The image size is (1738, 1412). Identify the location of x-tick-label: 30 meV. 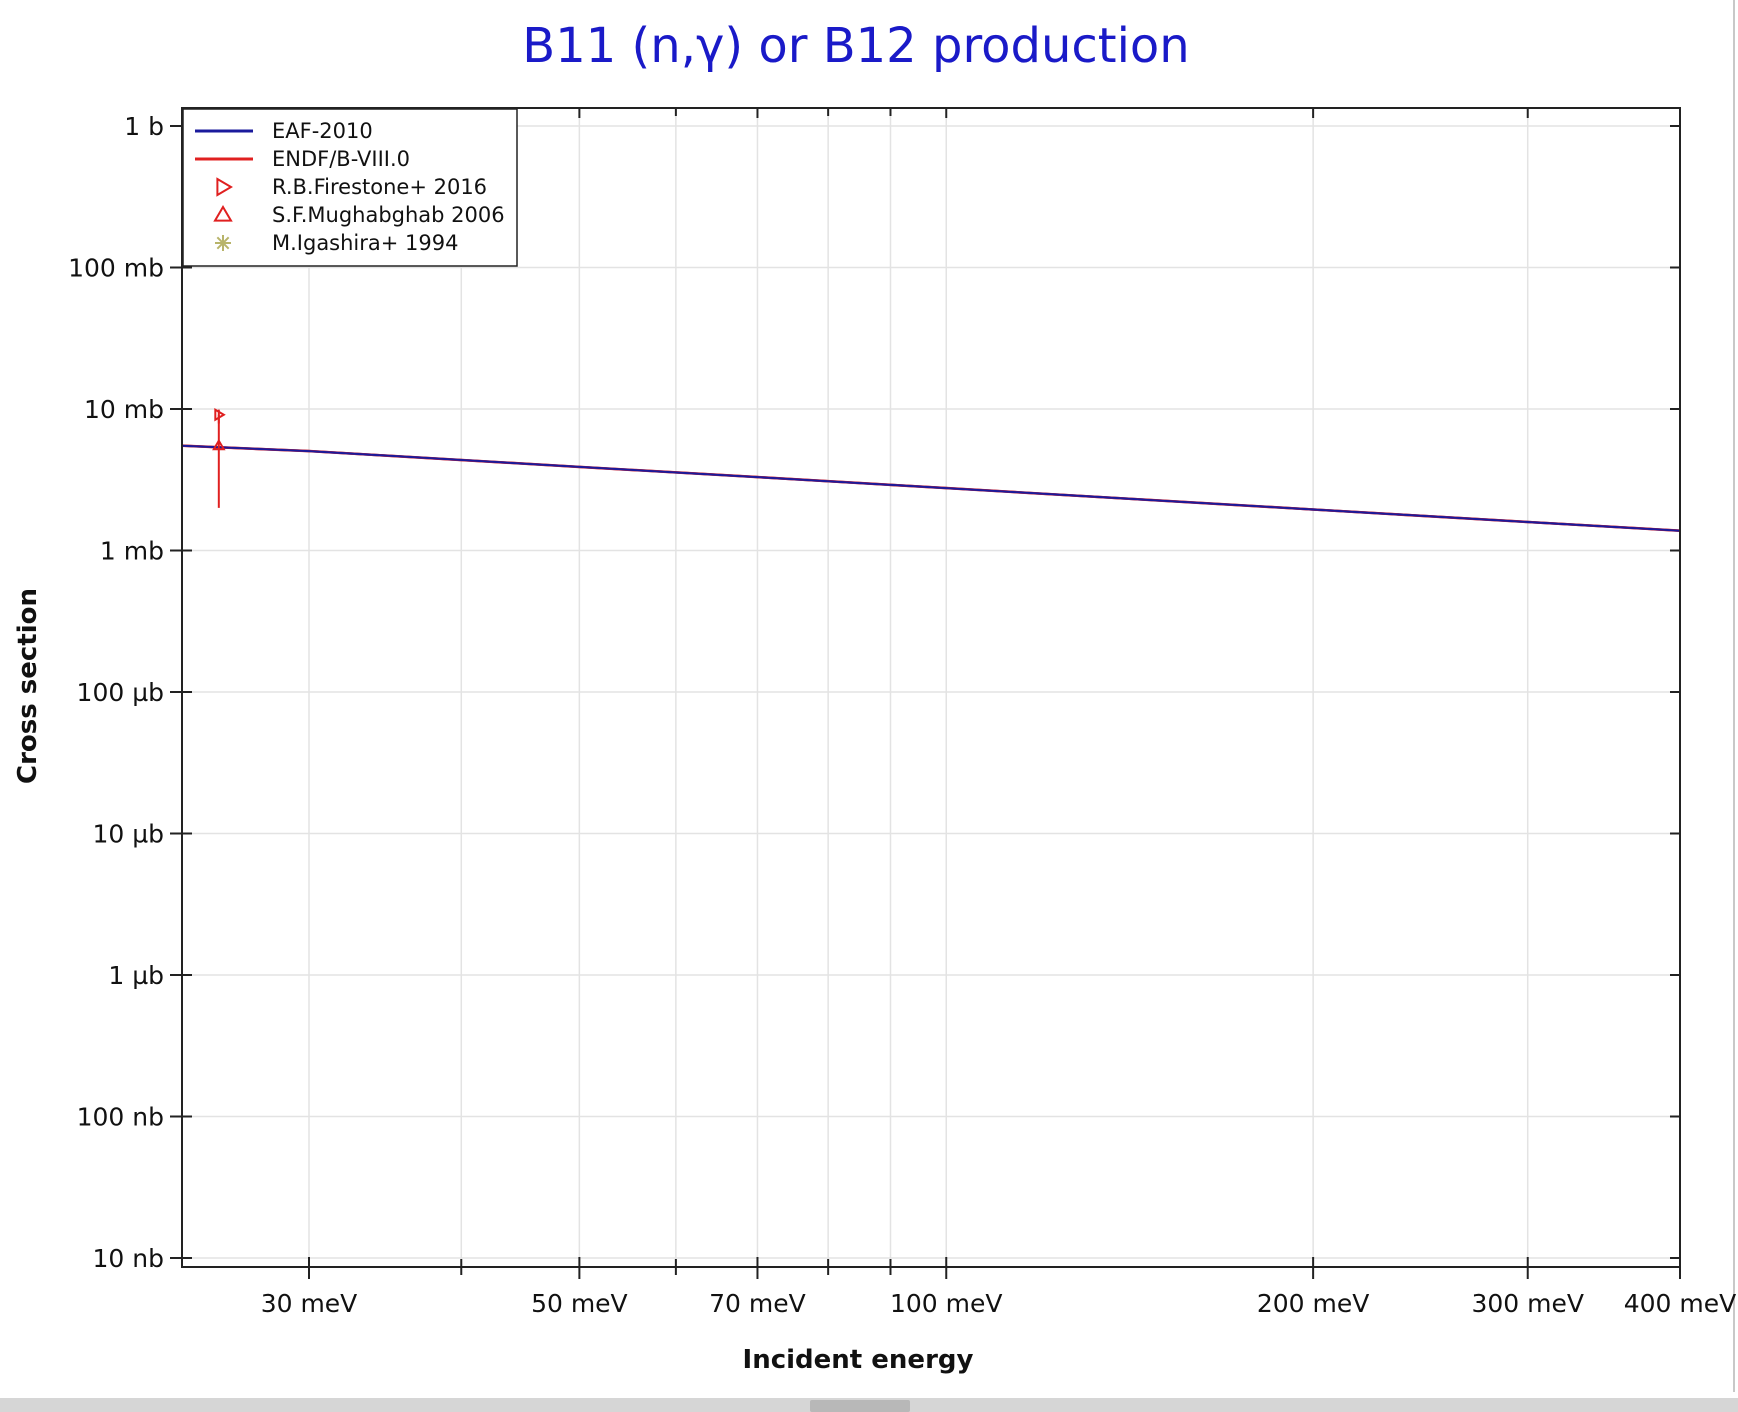
(309, 1303).